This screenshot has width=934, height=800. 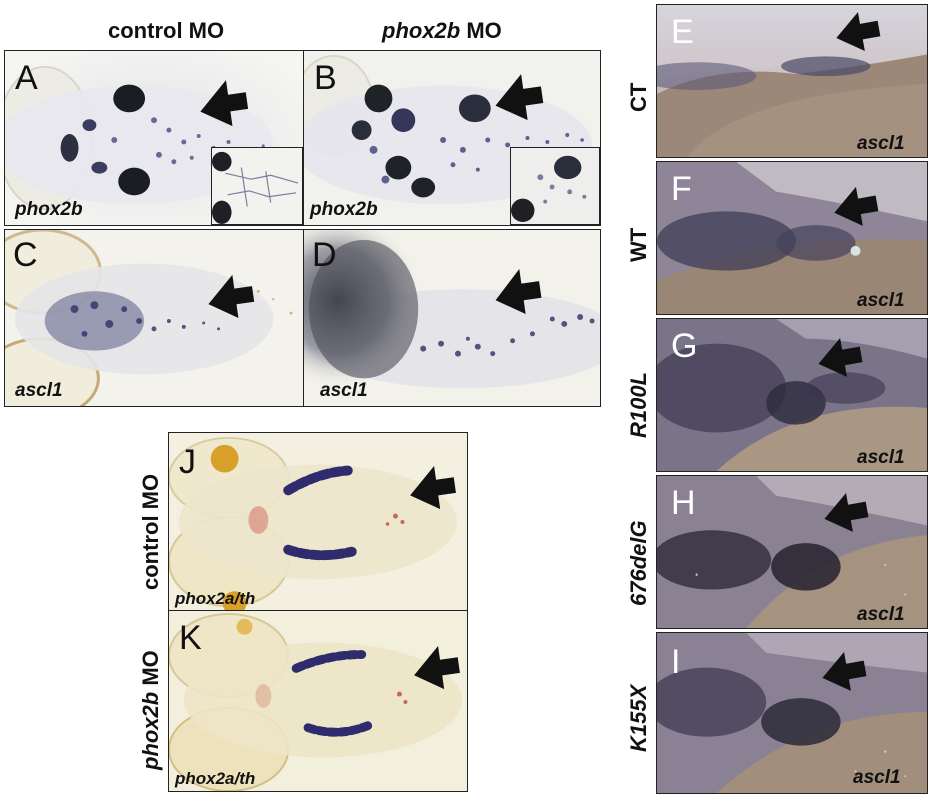 I want to click on panel-b-inset, so click(x=555, y=186).